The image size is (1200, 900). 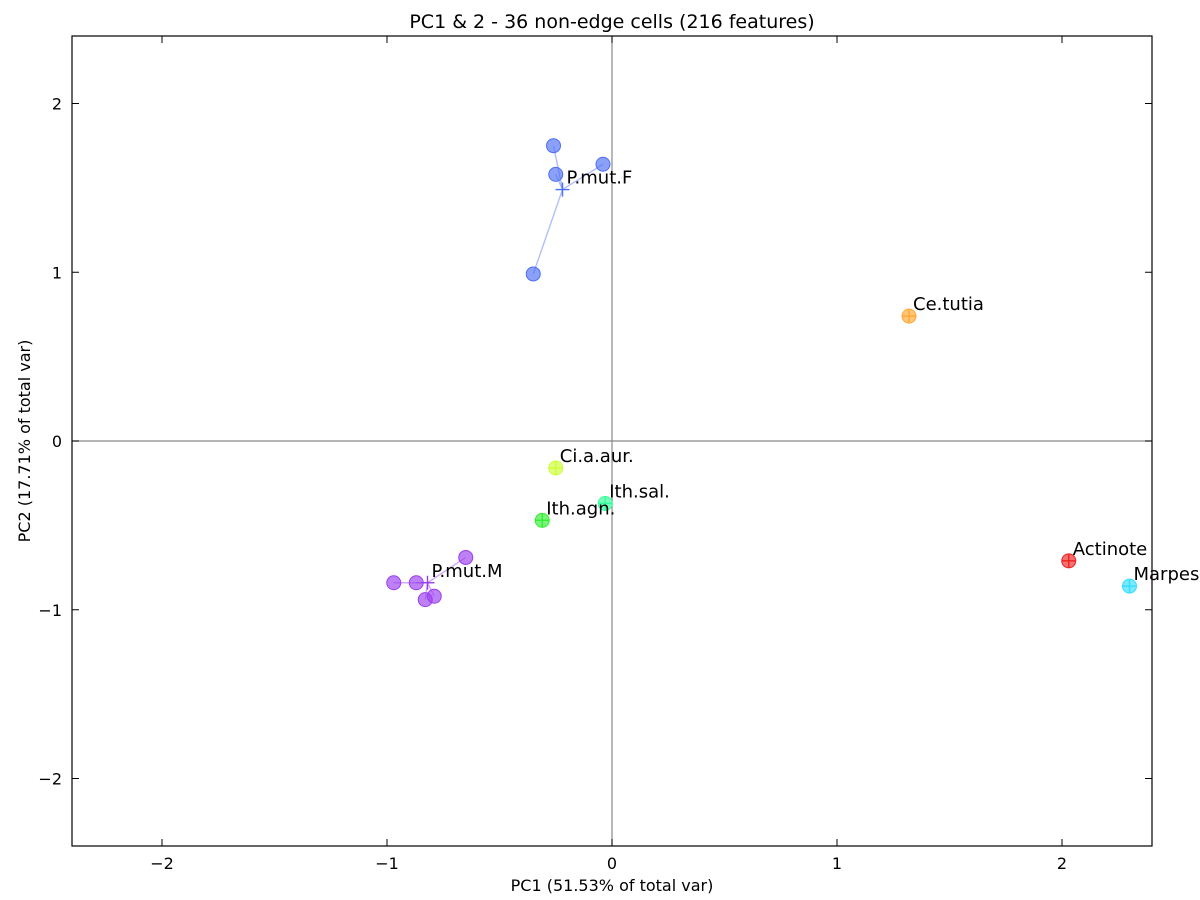 I want to click on x-tick-label: 1, so click(x=837, y=863).